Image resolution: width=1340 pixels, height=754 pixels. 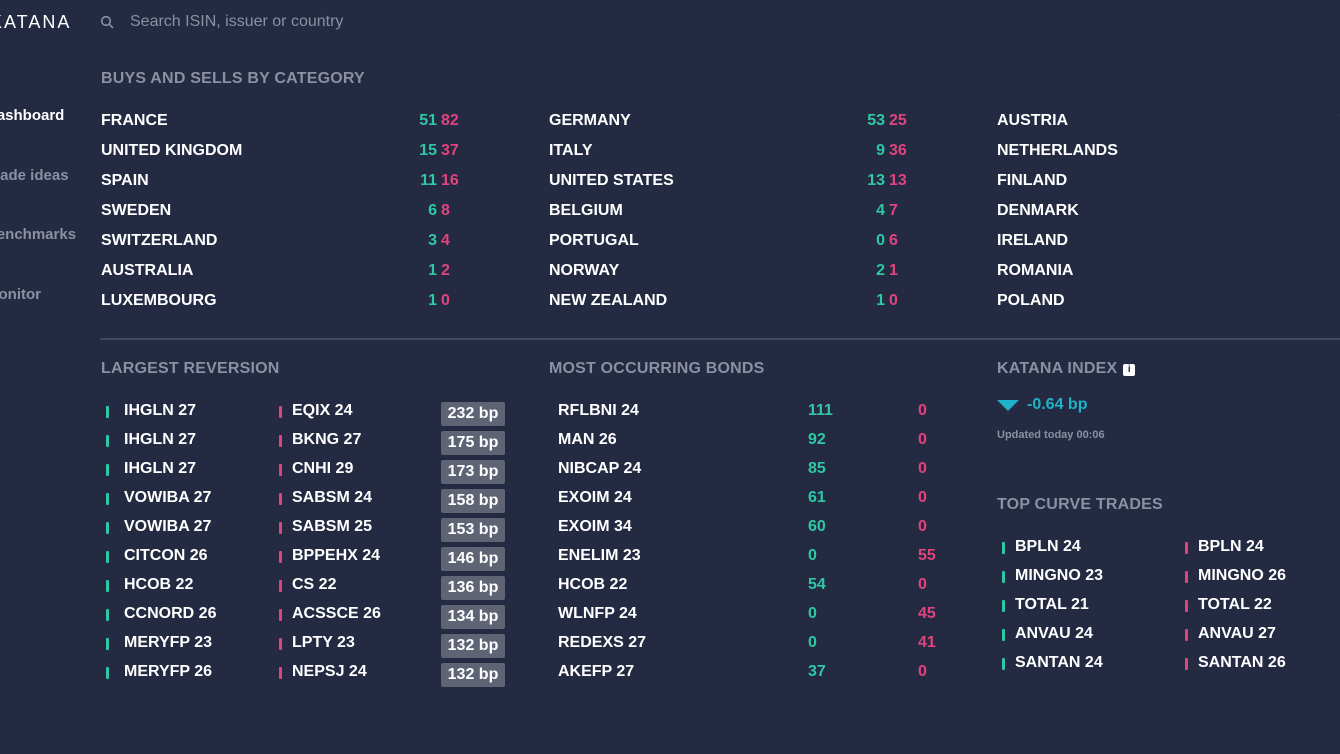 What do you see at coordinates (159, 300) in the screenshot?
I see `category-name: LUXEMBOURG` at bounding box center [159, 300].